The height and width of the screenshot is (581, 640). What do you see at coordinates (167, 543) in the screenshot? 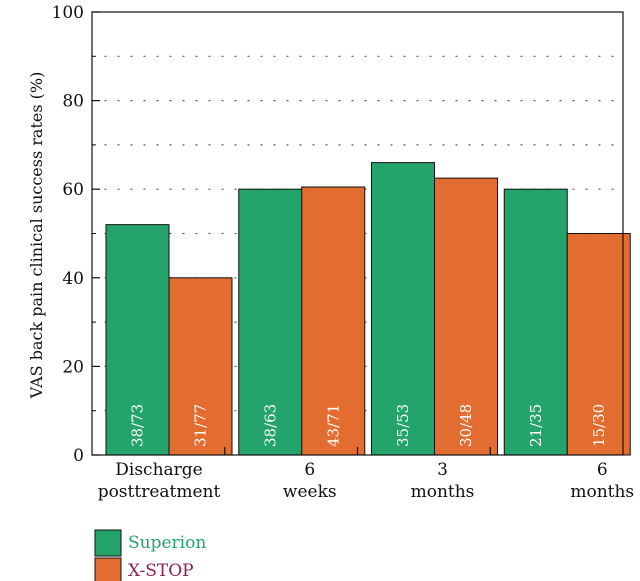
I see `legend-label: Superion` at bounding box center [167, 543].